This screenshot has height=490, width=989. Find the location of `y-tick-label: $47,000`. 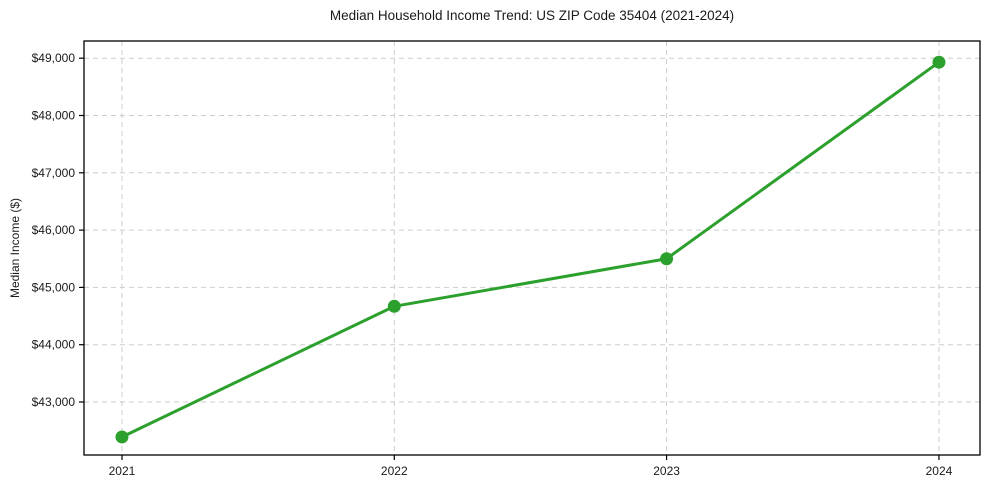

y-tick-label: $47,000 is located at coordinates (54, 173).